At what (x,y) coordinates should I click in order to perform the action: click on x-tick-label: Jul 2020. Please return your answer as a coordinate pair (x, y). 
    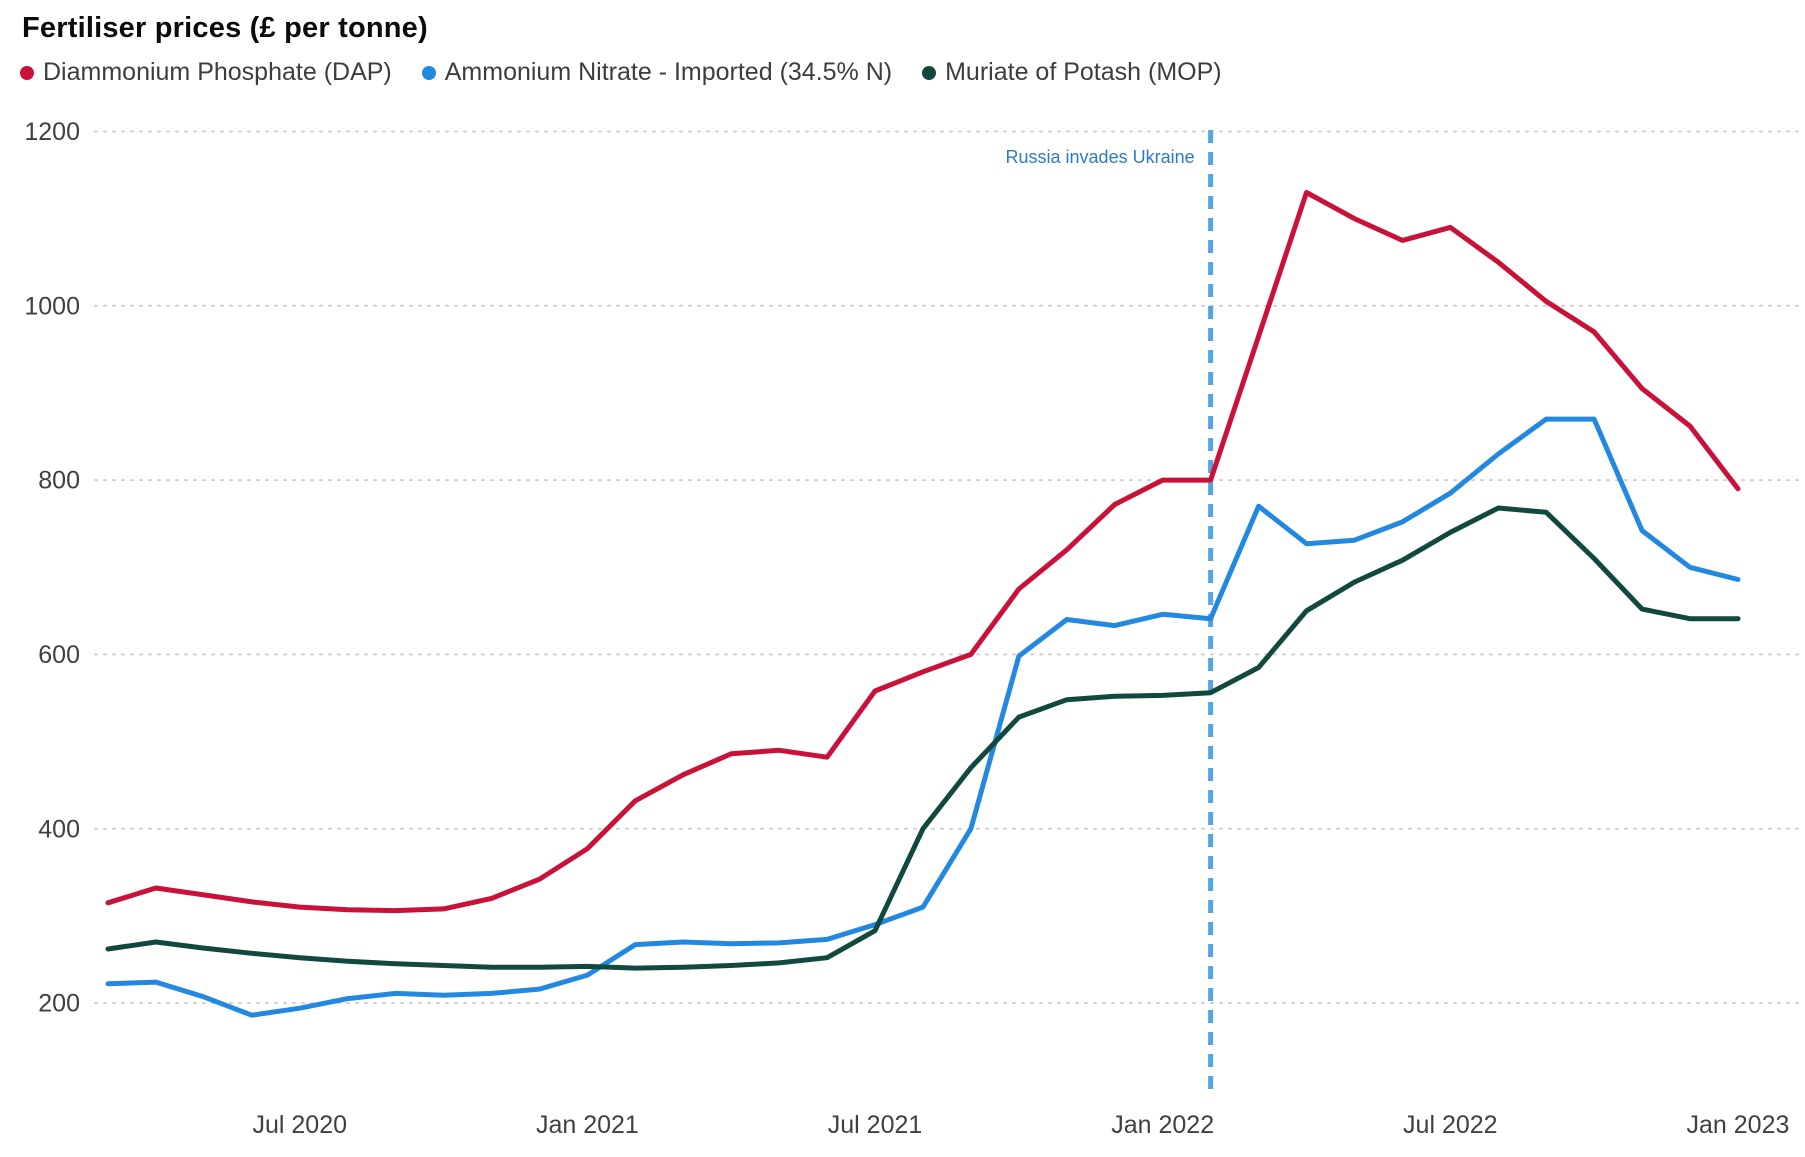
    Looking at the image, I should click on (299, 1125).